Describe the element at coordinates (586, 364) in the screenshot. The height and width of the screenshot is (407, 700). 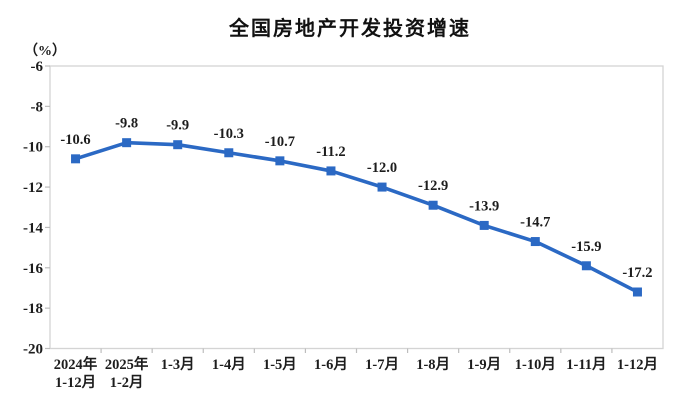
I see `x-axis-category-label: 1-11月` at that location.